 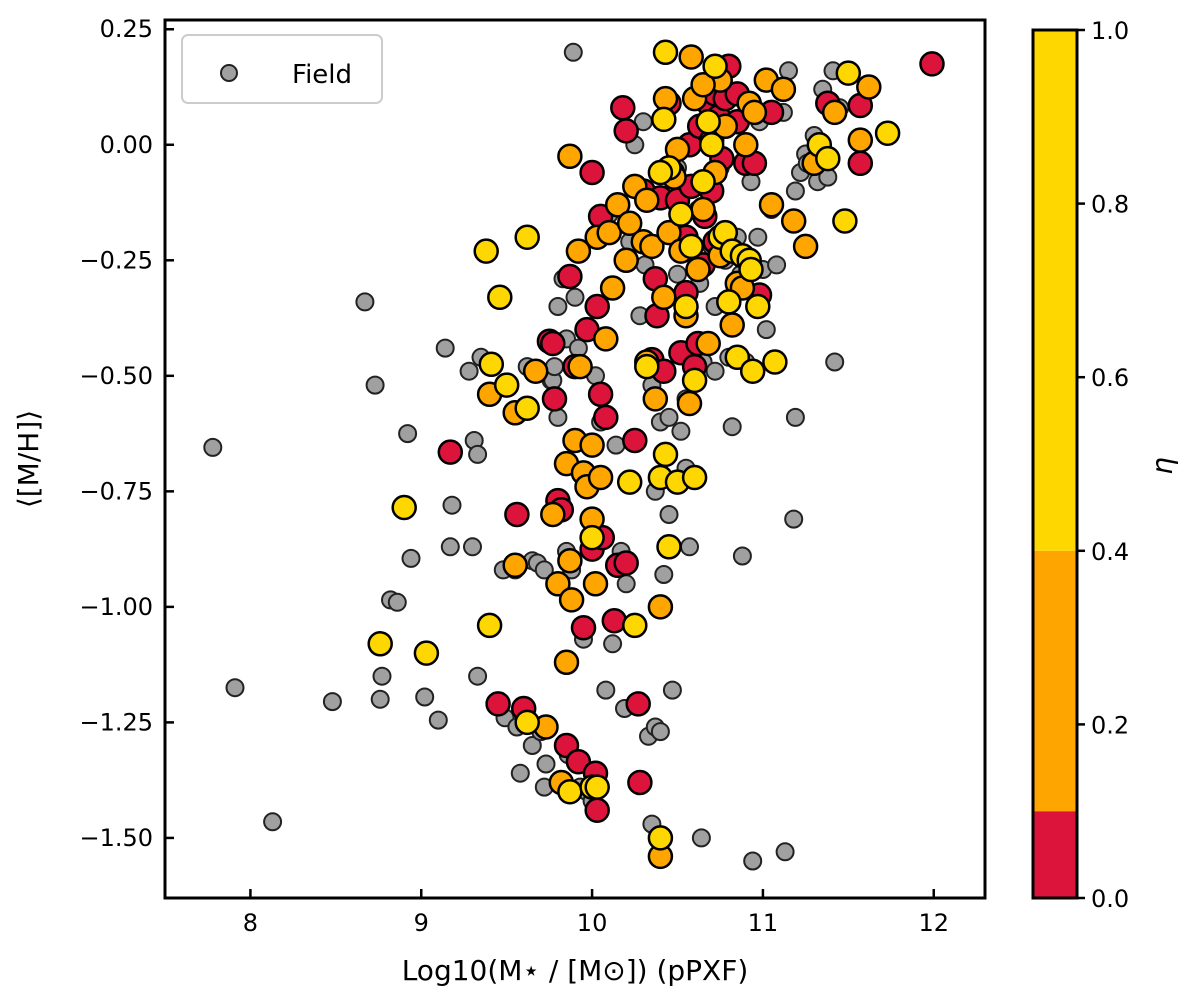 I want to click on x-tick-label-0: 8, so click(x=250, y=923).